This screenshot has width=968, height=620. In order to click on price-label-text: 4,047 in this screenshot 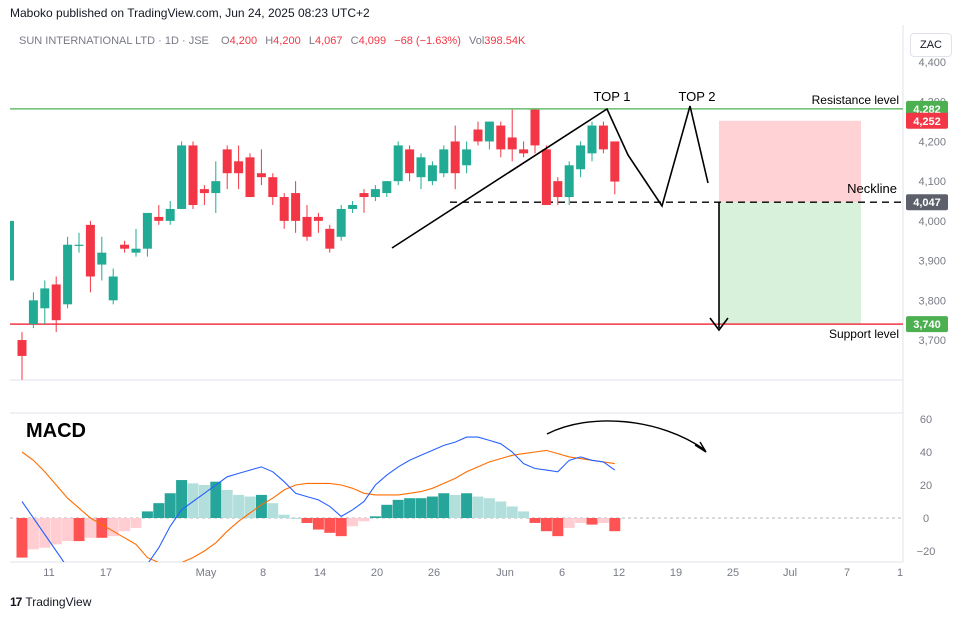, I will do `click(927, 203)`.